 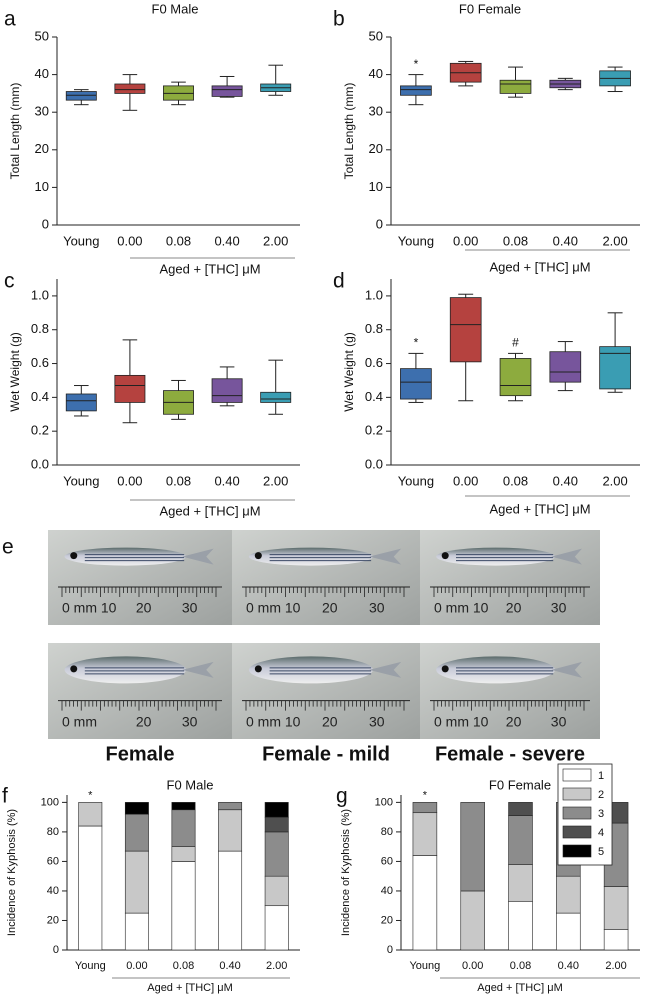 I want to click on panel-label: f, so click(x=5, y=796).